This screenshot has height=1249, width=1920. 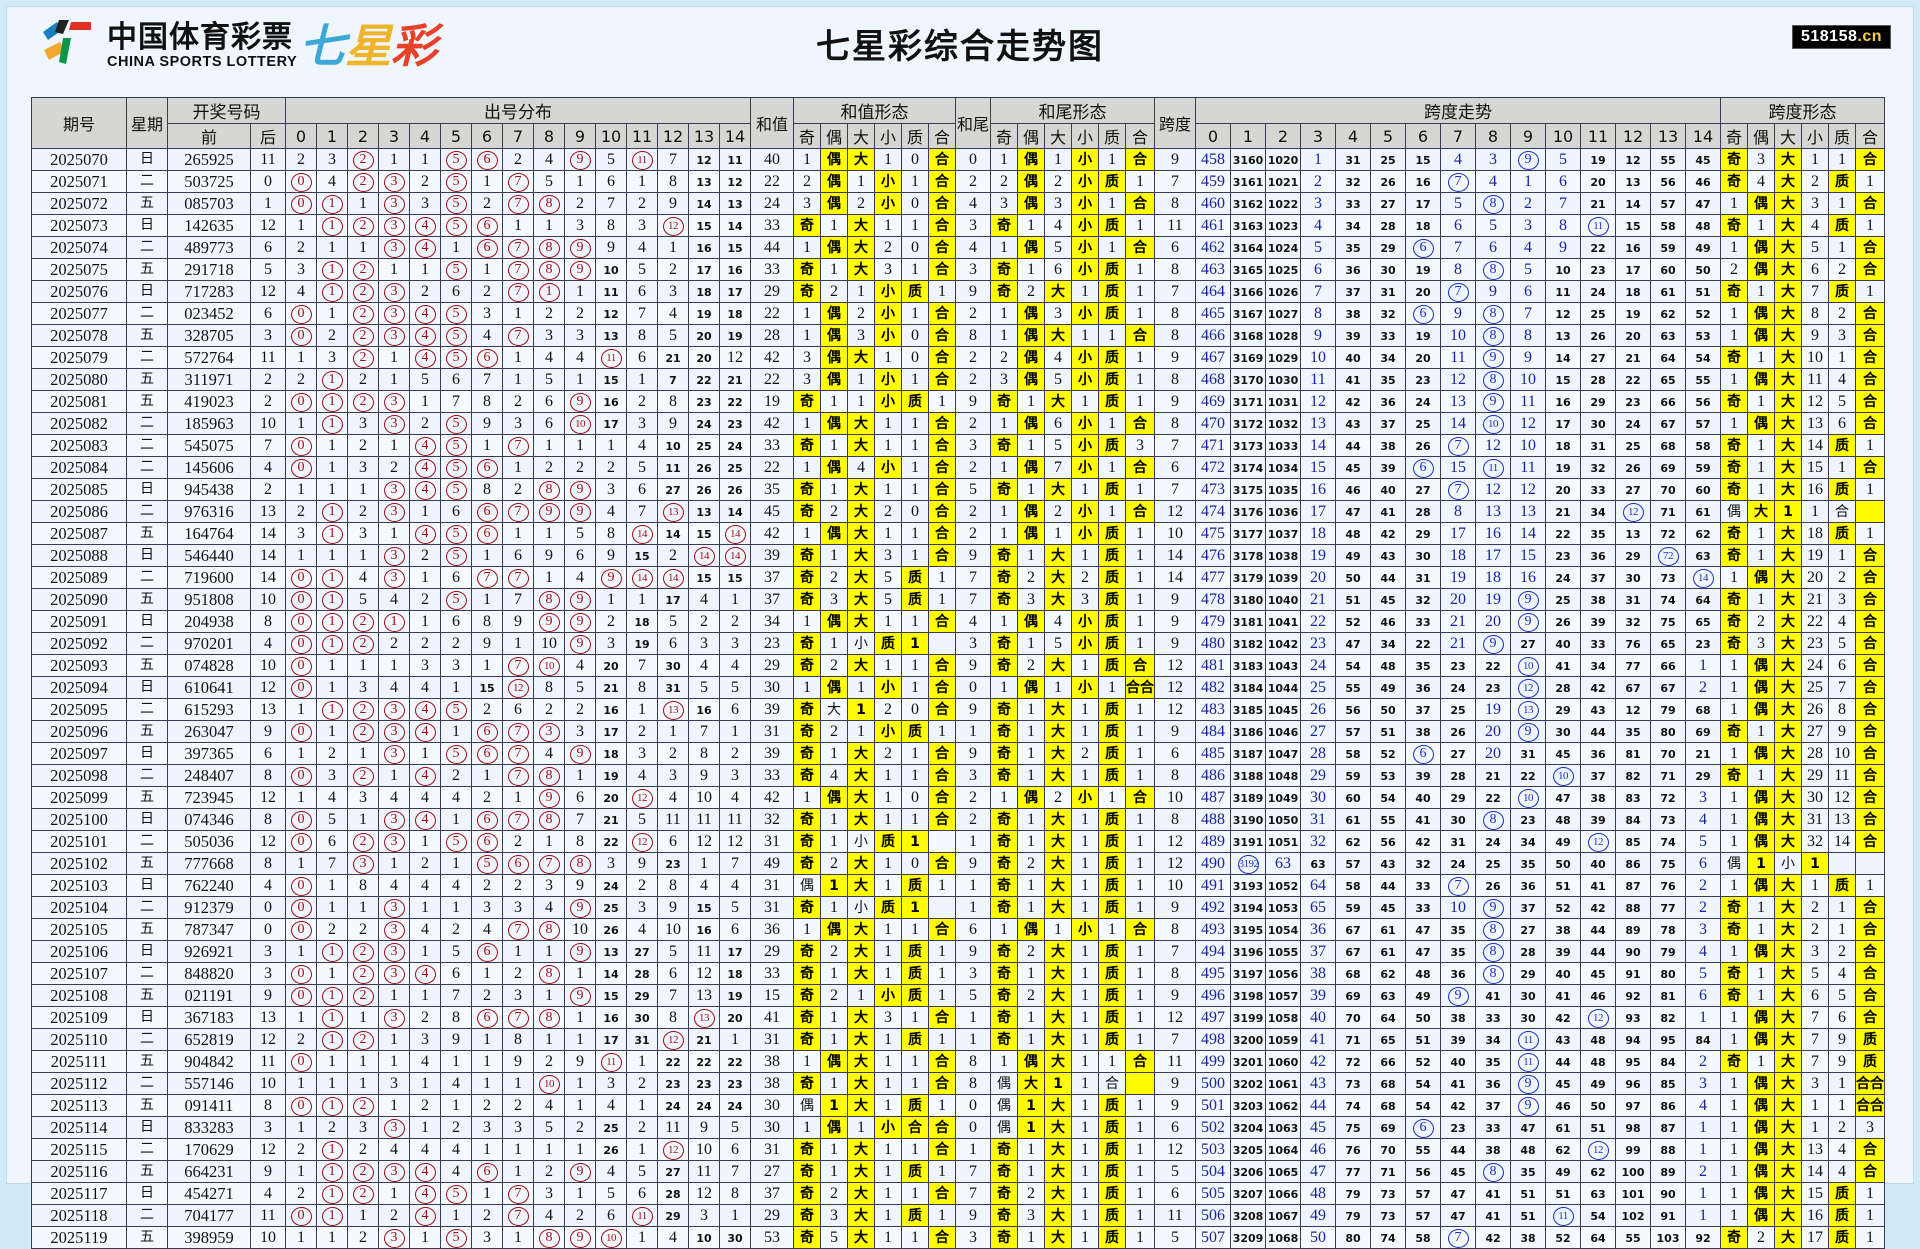 I want to click on issue-number: 2025093, so click(x=79, y=665).